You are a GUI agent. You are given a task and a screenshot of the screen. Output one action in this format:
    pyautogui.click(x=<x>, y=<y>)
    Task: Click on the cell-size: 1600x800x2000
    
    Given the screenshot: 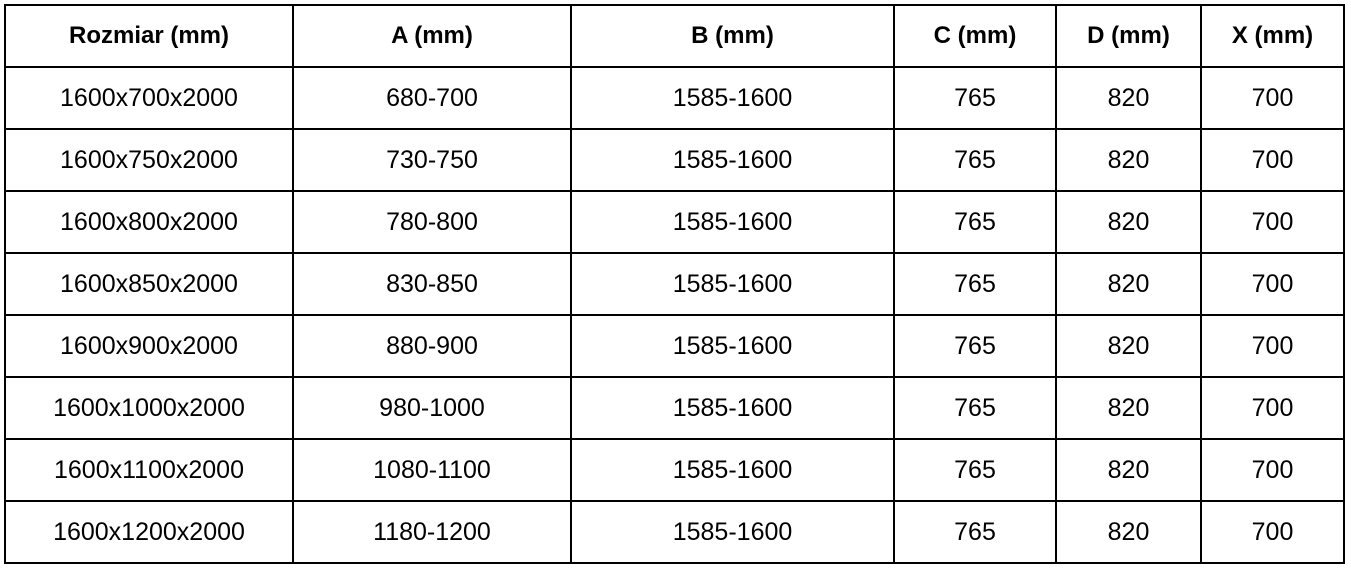 What is the action you would take?
    pyautogui.click(x=149, y=222)
    